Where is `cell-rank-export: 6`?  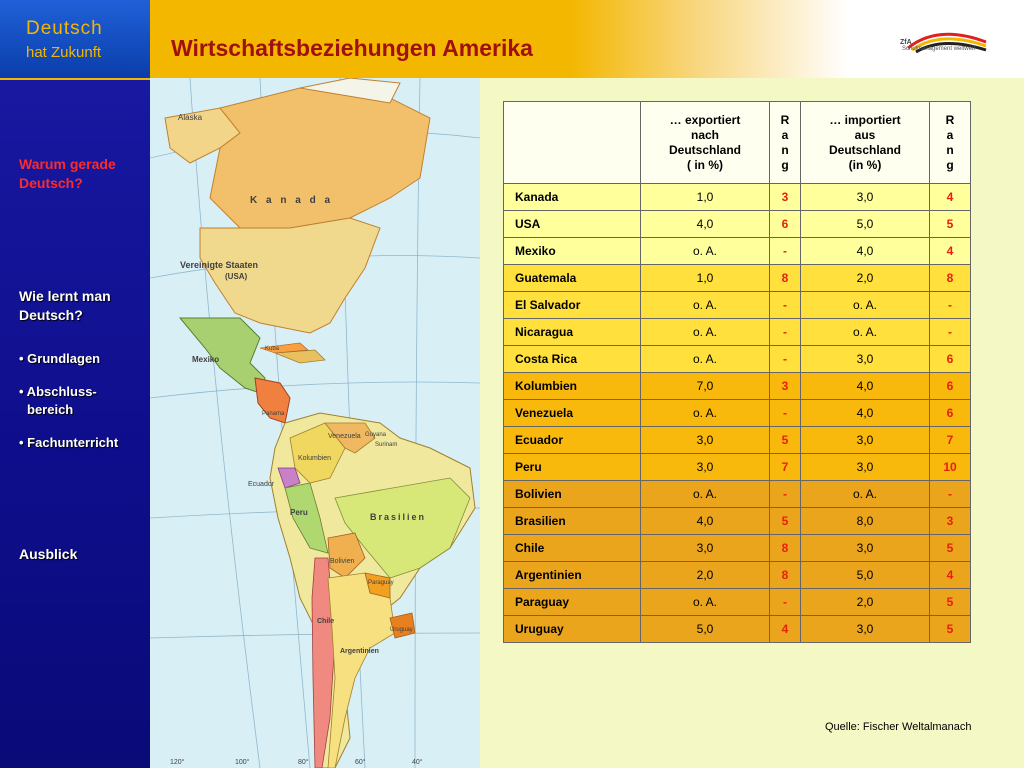 cell-rank-export: 6 is located at coordinates (785, 224).